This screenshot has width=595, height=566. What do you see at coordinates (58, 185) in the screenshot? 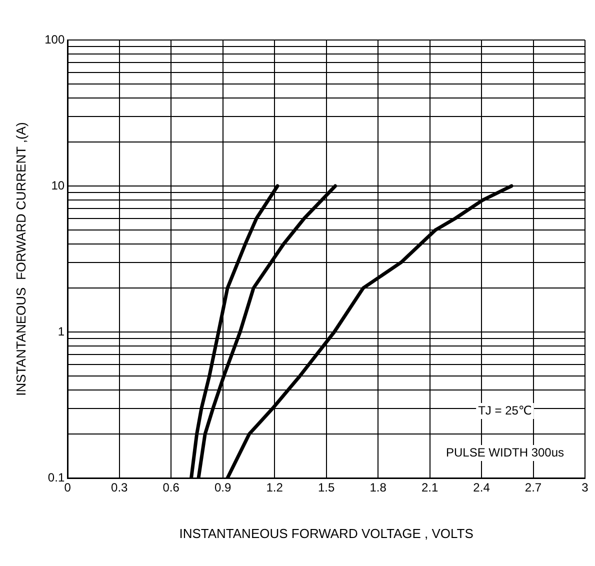
I see `y-tick-label: 10` at bounding box center [58, 185].